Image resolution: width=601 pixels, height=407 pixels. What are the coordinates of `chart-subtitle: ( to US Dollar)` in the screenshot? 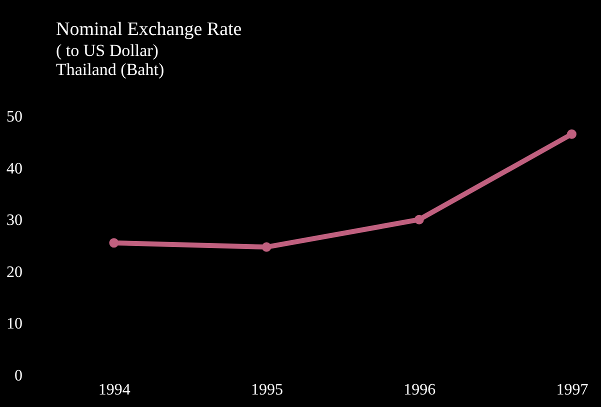 It's located at (107, 50).